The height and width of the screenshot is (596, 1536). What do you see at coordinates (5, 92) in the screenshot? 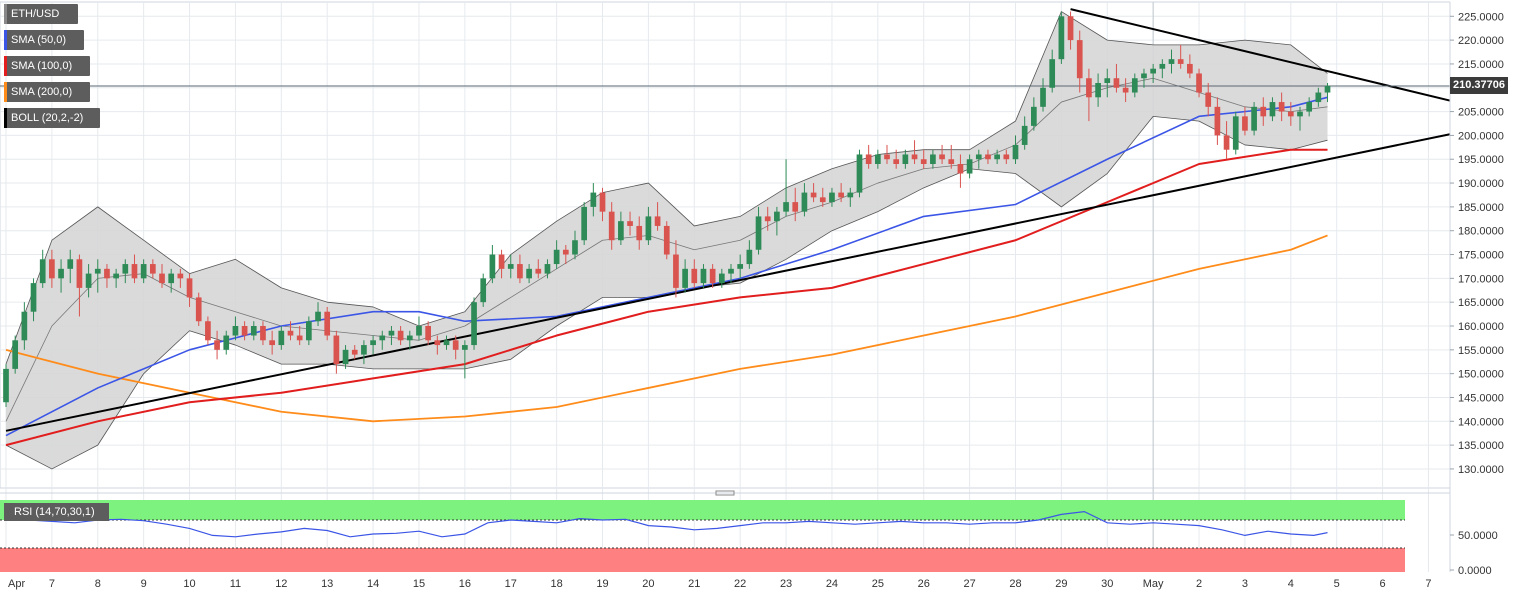
I see `legend-swatch-sma200` at bounding box center [5, 92].